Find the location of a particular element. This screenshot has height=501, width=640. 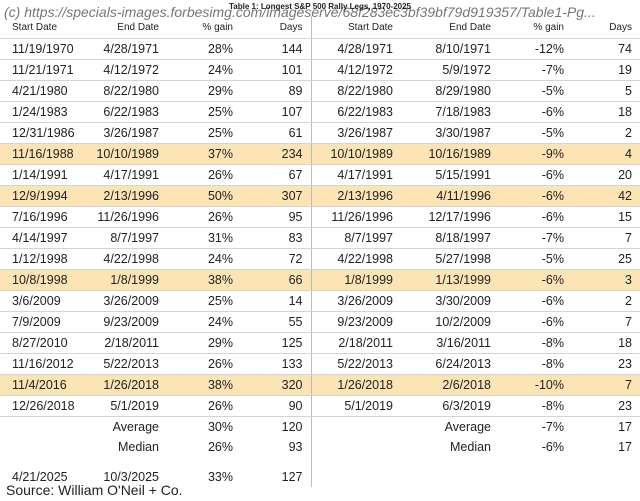

table-cell: Average is located at coordinates (467, 427).